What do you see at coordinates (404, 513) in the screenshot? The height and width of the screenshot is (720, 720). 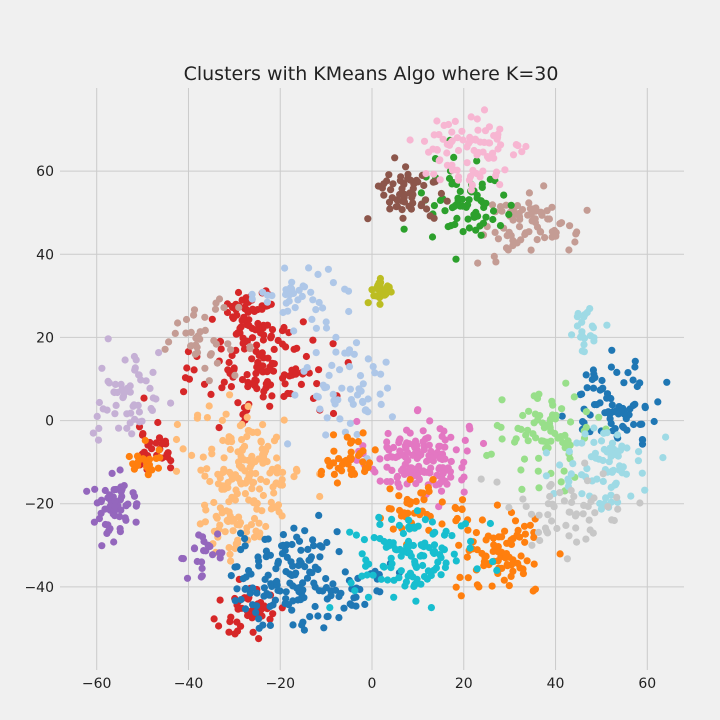 I see `cluster-20-point` at bounding box center [404, 513].